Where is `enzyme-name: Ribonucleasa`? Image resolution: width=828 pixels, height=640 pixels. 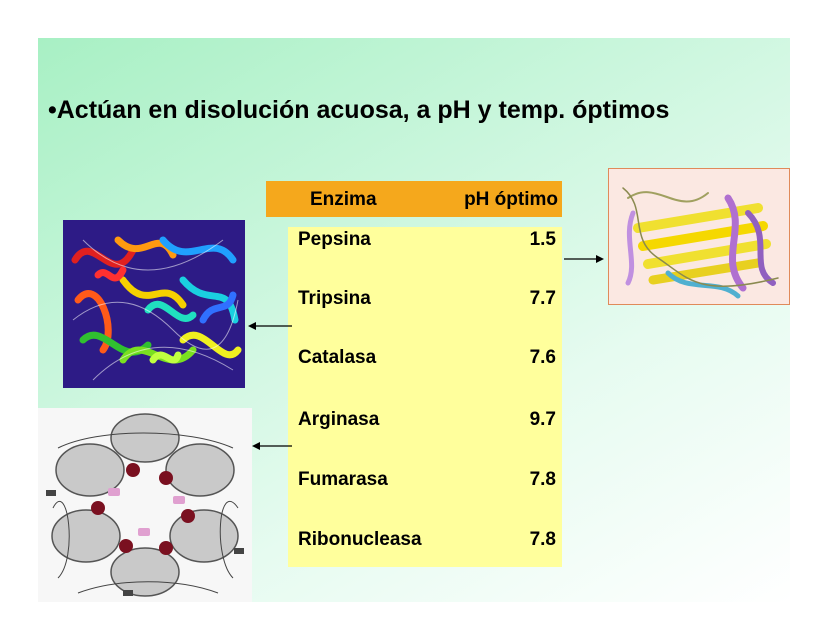 enzyme-name: Ribonucleasa is located at coordinates (360, 539).